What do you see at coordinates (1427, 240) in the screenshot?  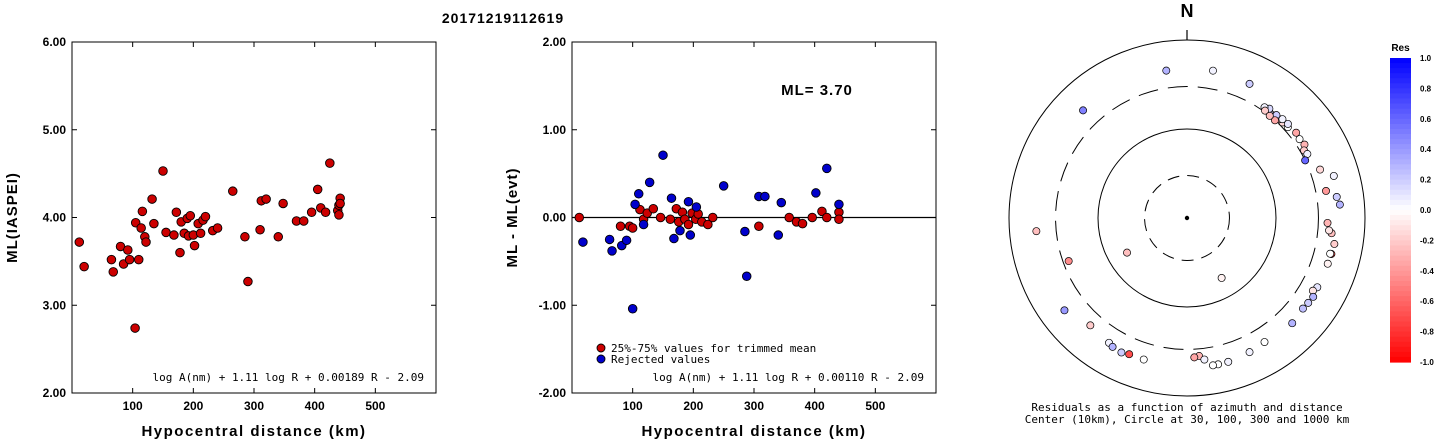 I see `colorbar-tick-label: -0.2` at bounding box center [1427, 240].